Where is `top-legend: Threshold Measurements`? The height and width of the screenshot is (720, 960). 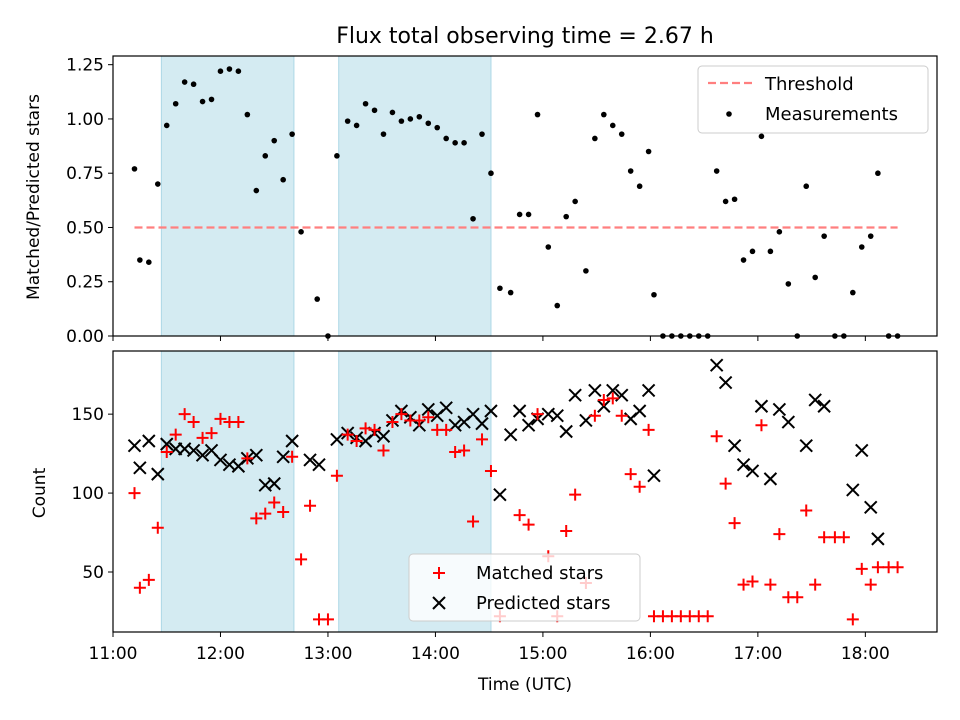 top-legend: Threshold Measurements is located at coordinates (813, 99).